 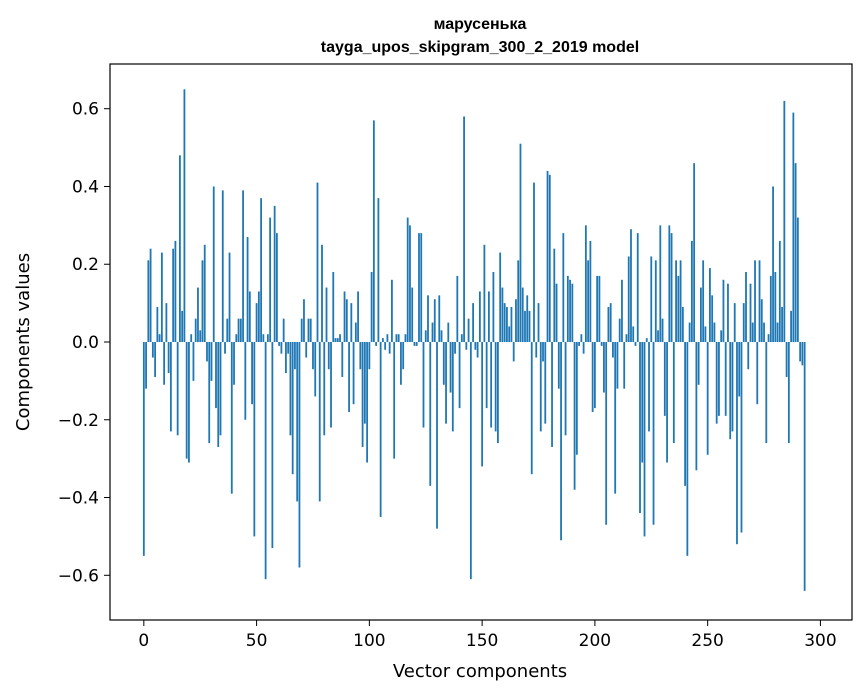 I want to click on x-tick-label: 0, so click(x=143, y=641).